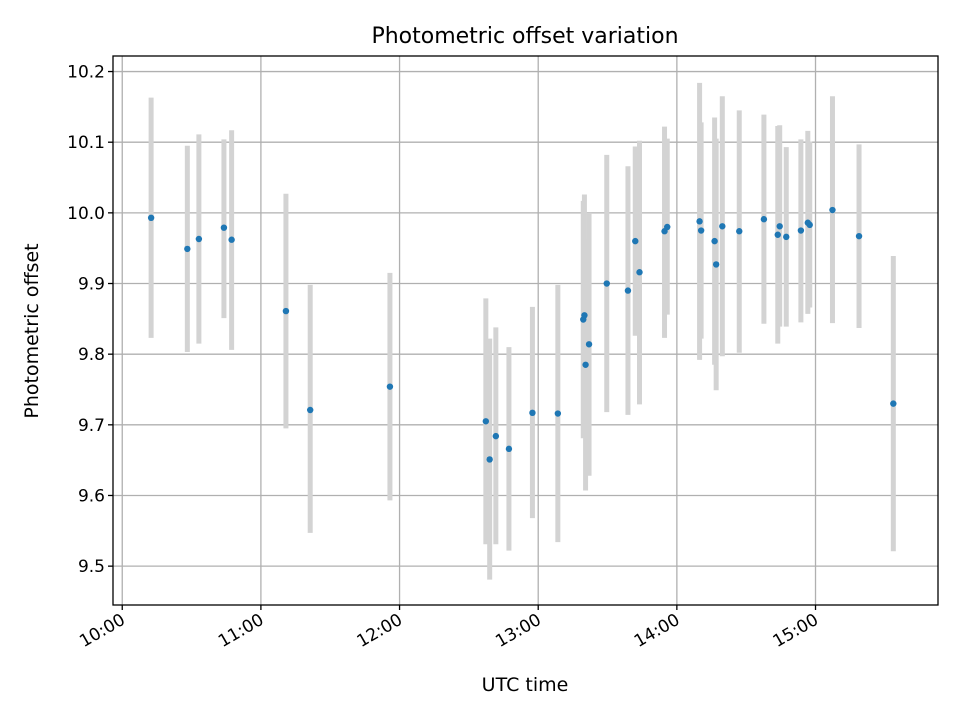  Describe the element at coordinates (525, 685) in the screenshot. I see `x-axis-label: UTC time` at that location.